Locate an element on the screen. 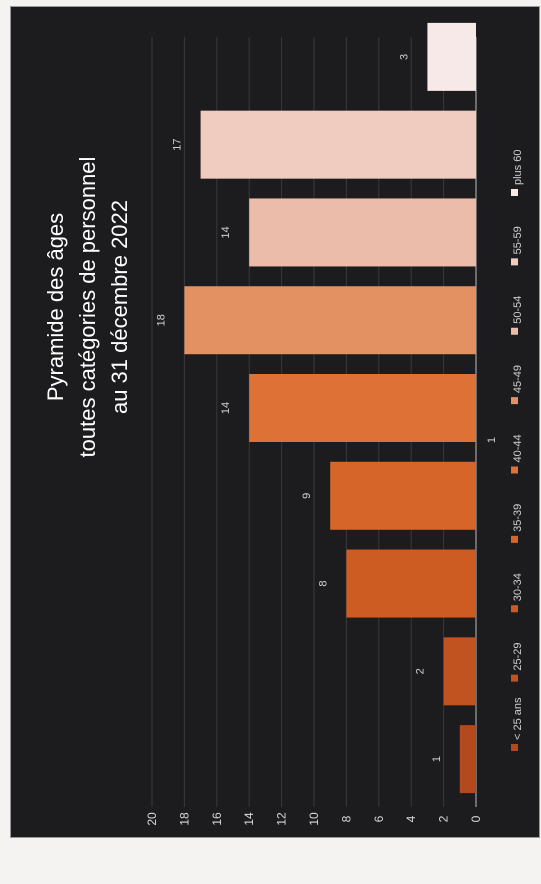 The height and width of the screenshot is (884, 541). y-tick-label: 0 is located at coordinates (476, 818).